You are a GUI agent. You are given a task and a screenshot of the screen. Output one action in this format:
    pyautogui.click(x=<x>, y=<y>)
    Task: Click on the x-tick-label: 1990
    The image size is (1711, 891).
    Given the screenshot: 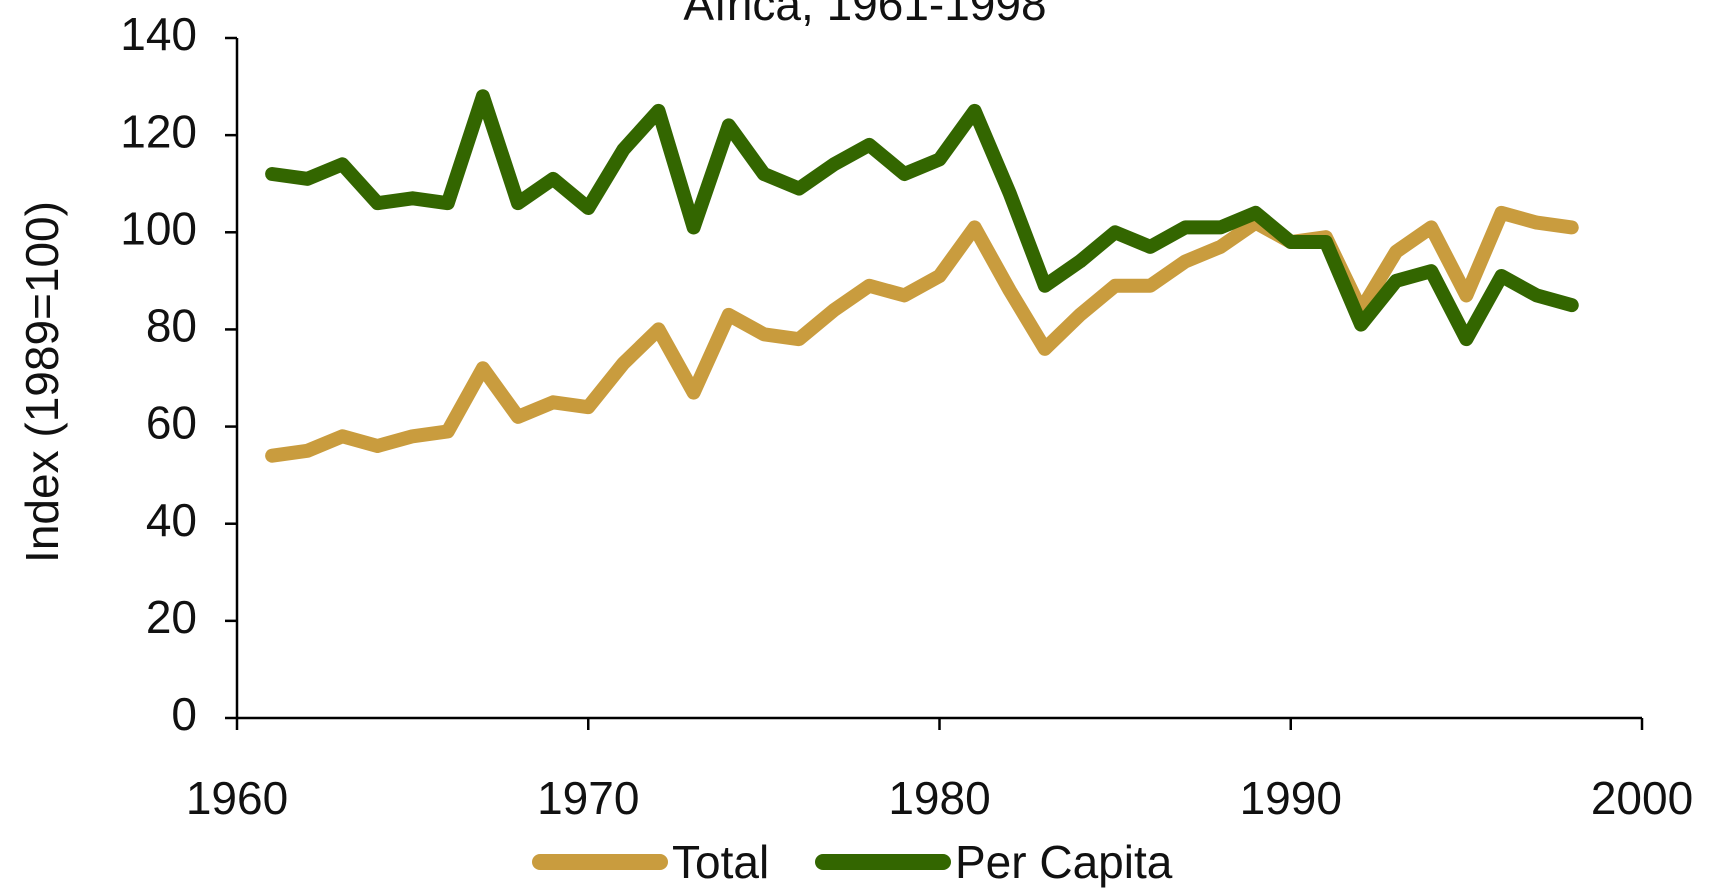 What is the action you would take?
    pyautogui.click(x=1291, y=798)
    